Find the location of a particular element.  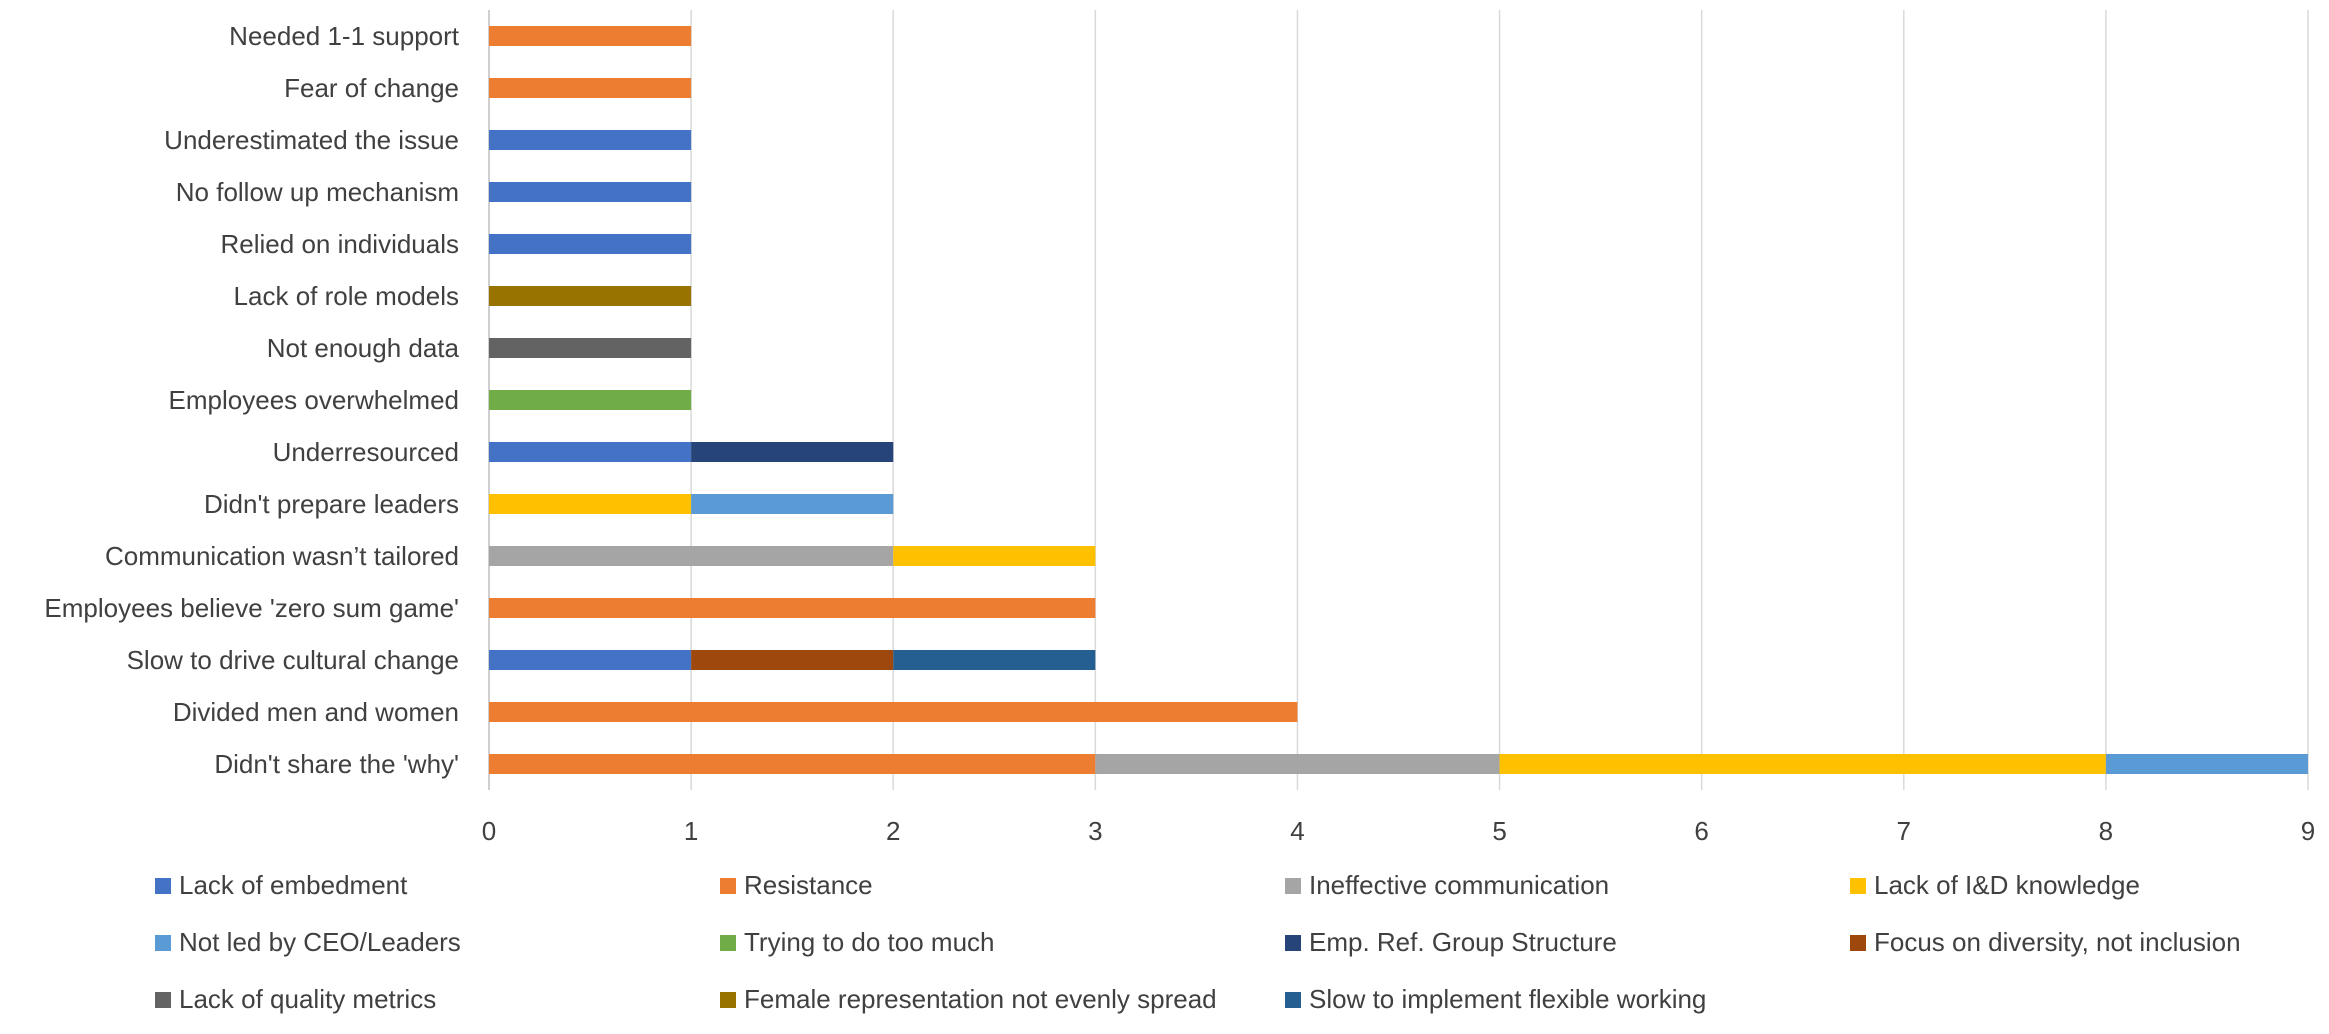

legend-label: Ineffective communication is located at coordinates (1459, 885).